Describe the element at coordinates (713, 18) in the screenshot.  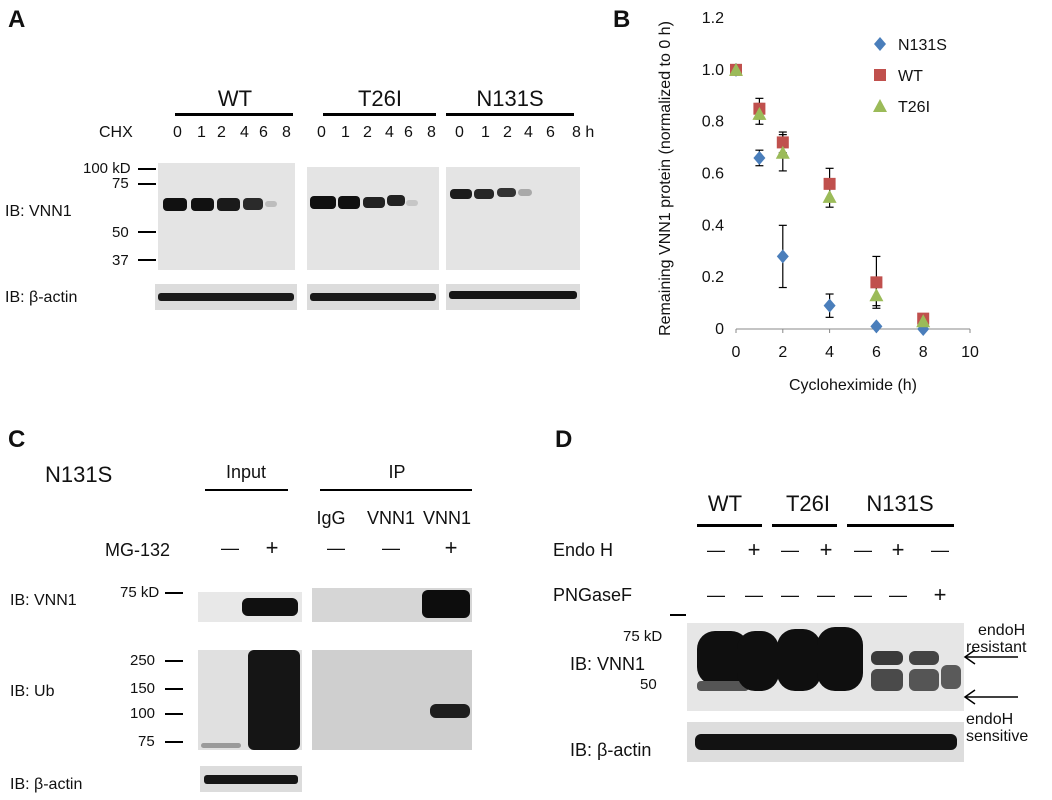
I see `y-tick-label: 1.2` at that location.